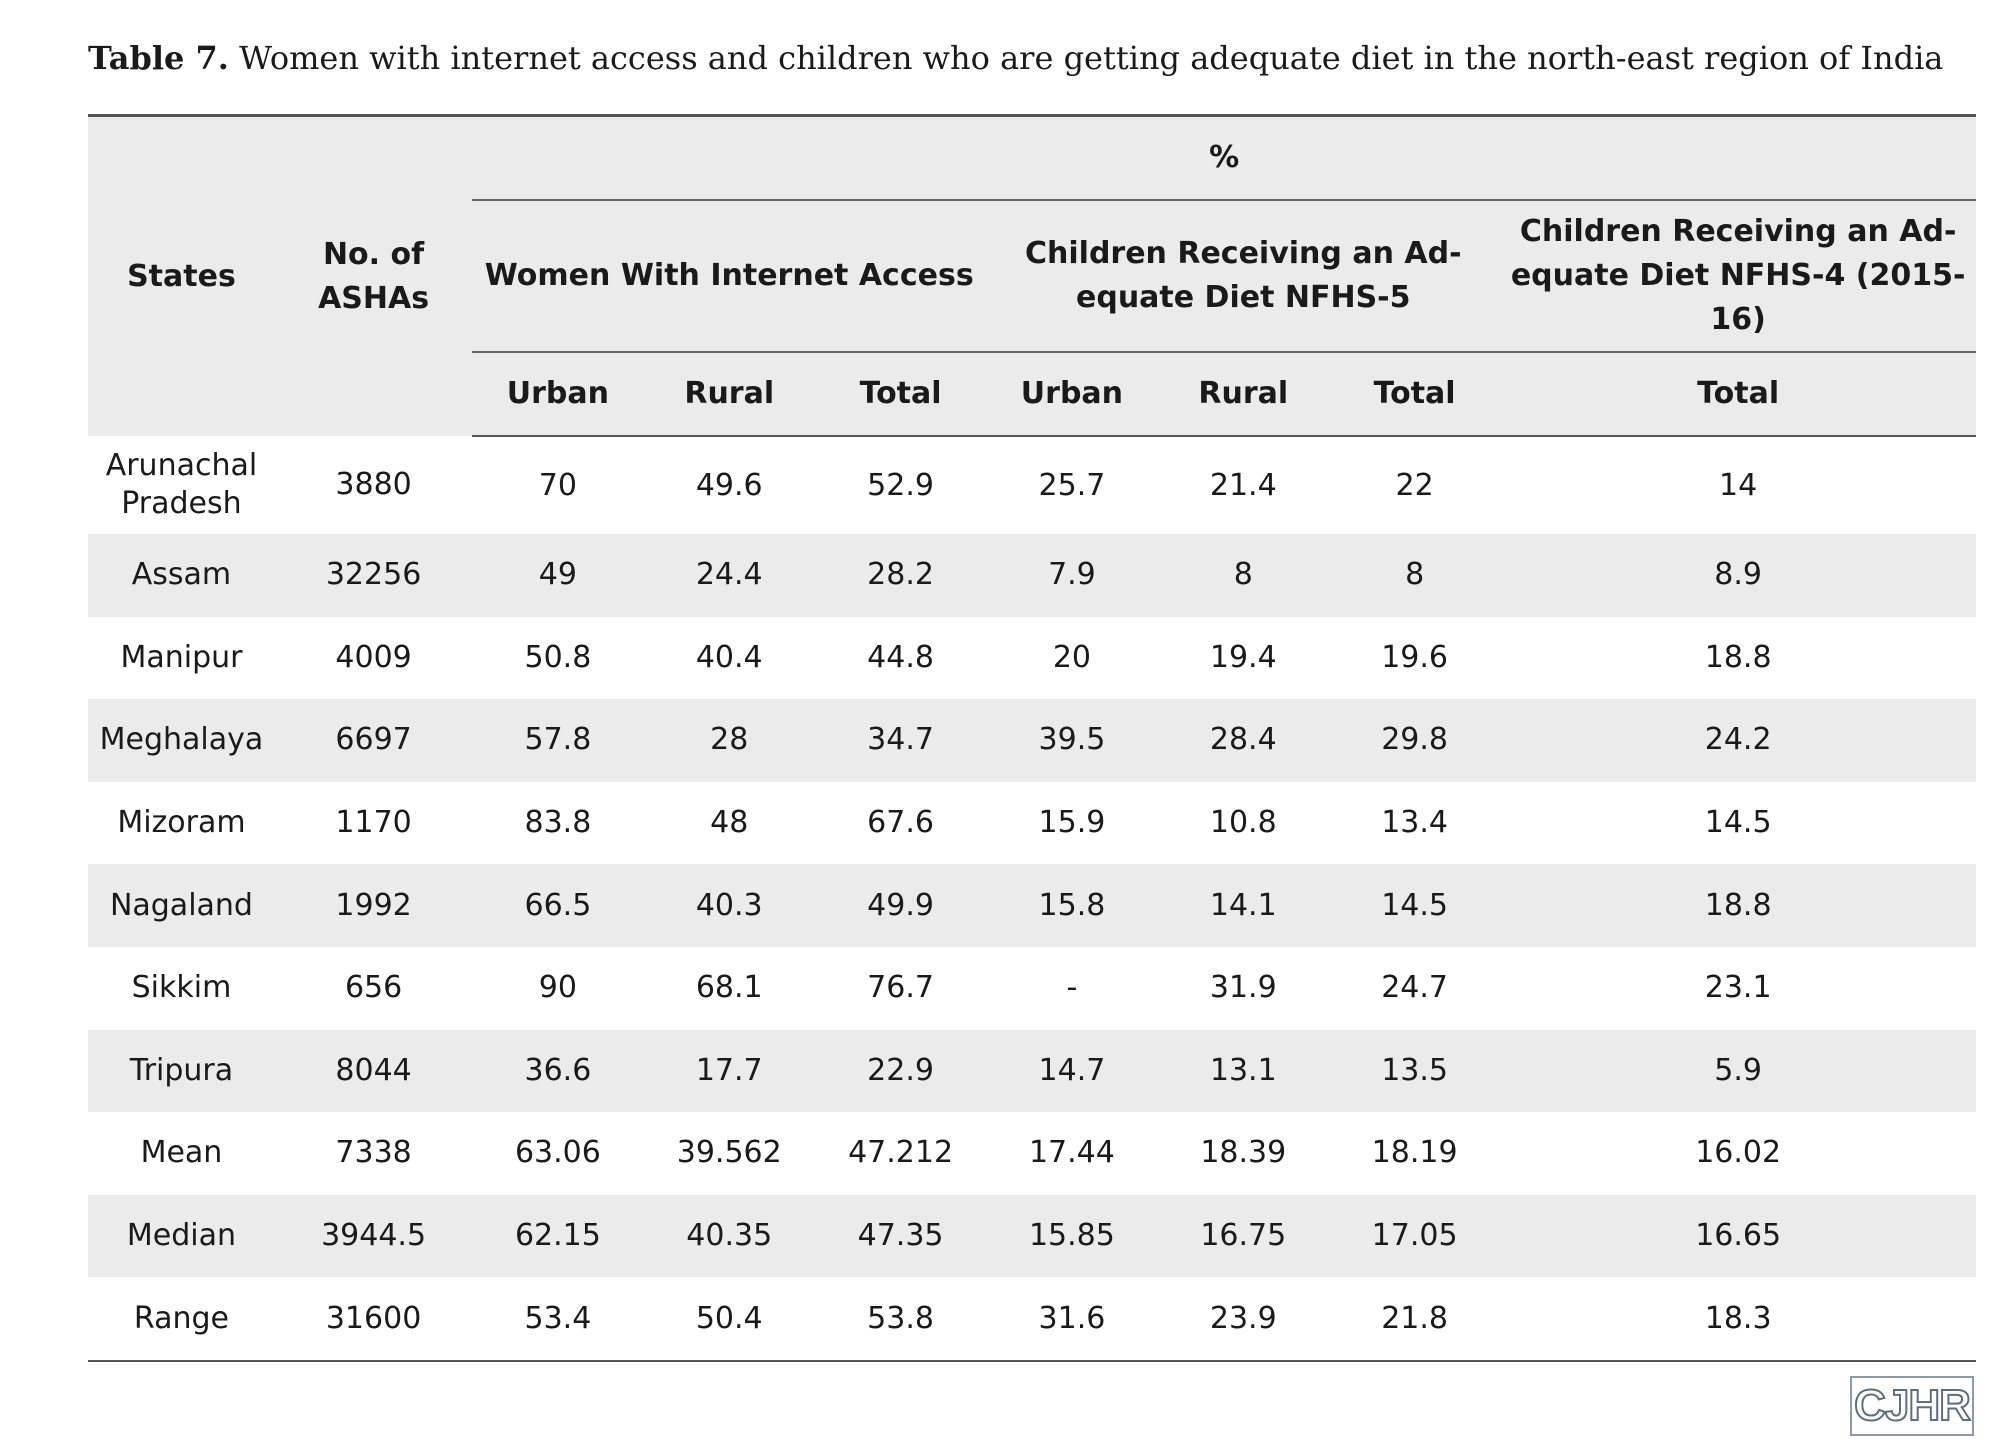 The image size is (2000, 1454). I want to click on table-cell: 15.9, so click(1072, 823).